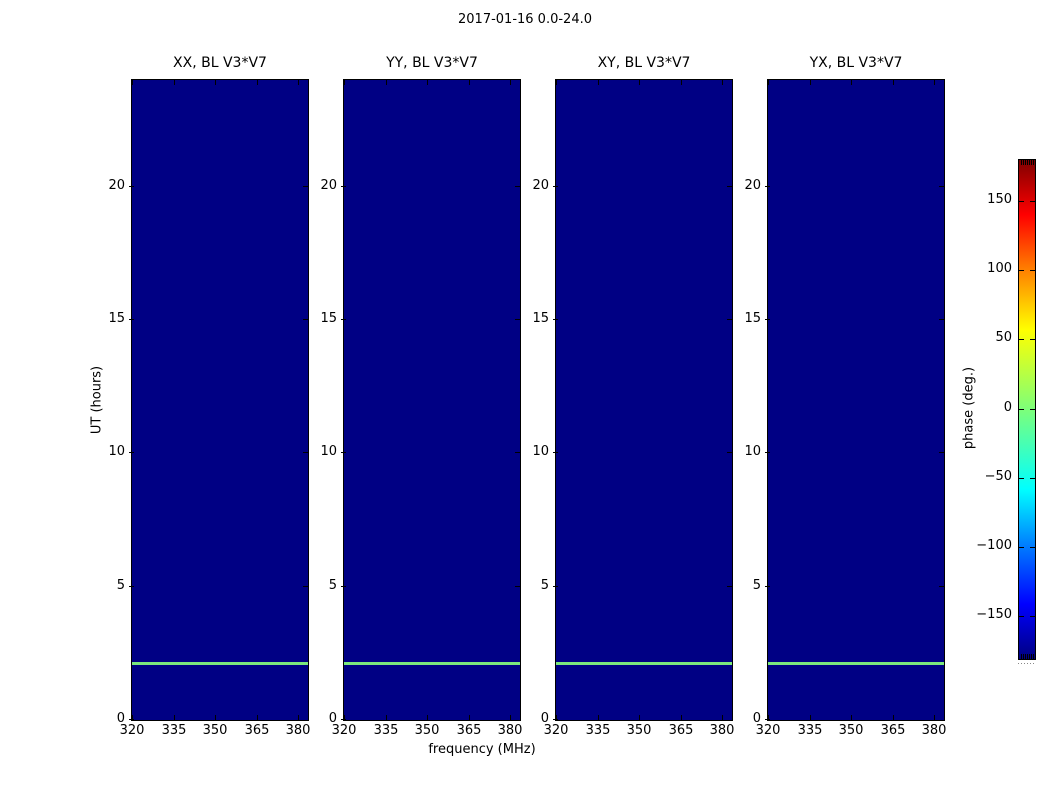 The image size is (1050, 800). Describe the element at coordinates (482, 749) in the screenshot. I see `x-axis-label: frequency (MHz)` at that location.